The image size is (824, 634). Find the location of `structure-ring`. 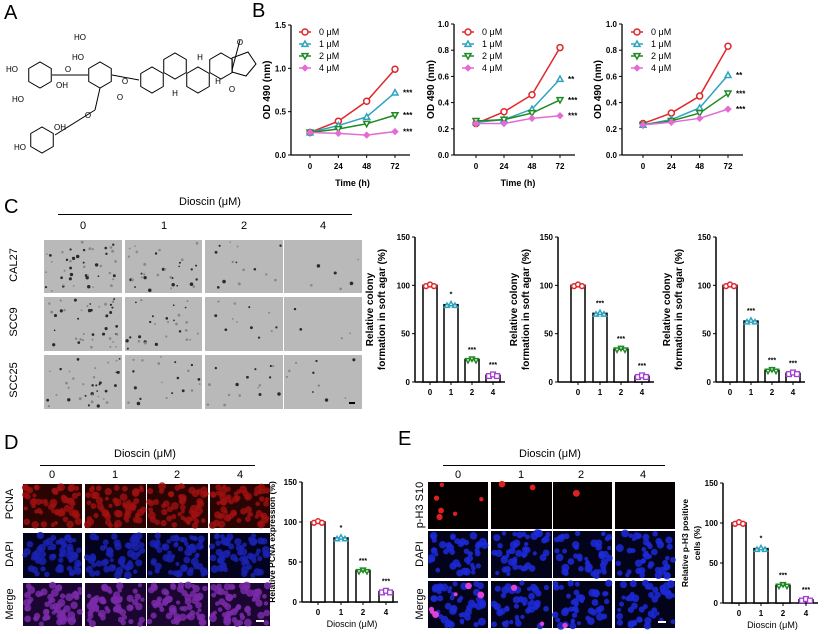

structure-ring is located at coordinates (40, 75).